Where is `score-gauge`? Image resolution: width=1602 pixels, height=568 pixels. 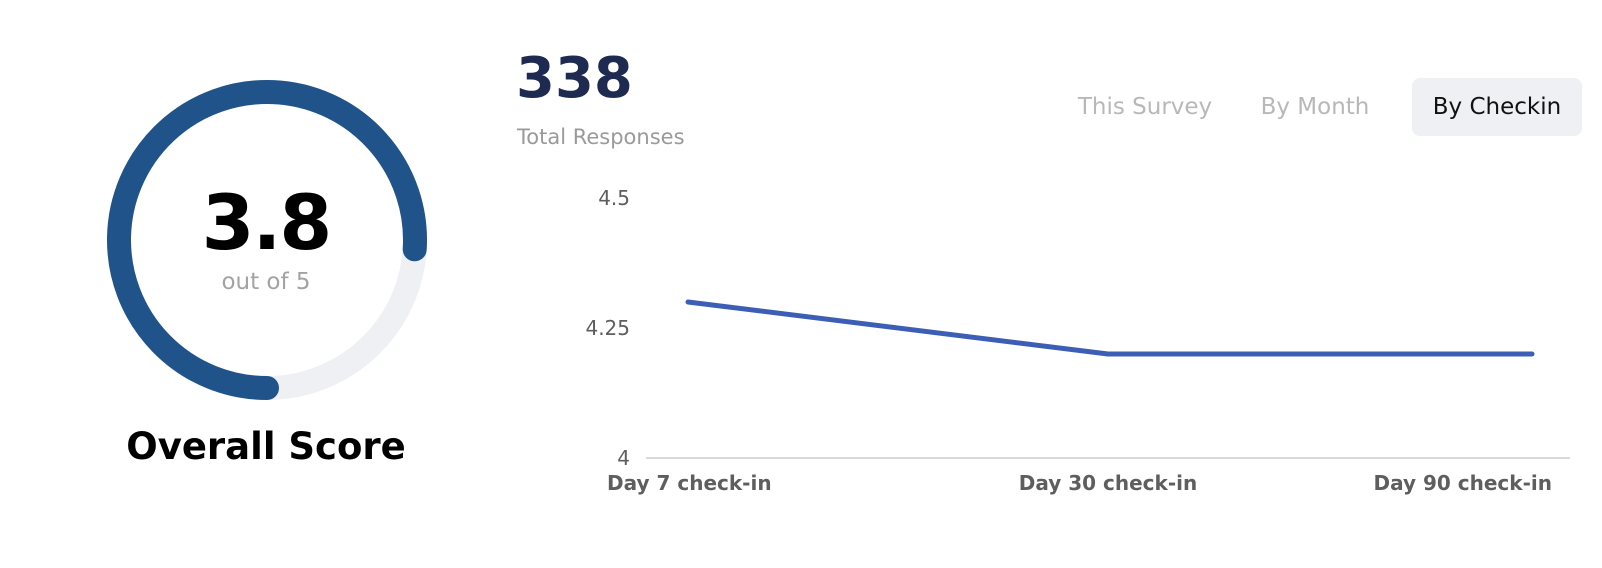 score-gauge is located at coordinates (267, 240).